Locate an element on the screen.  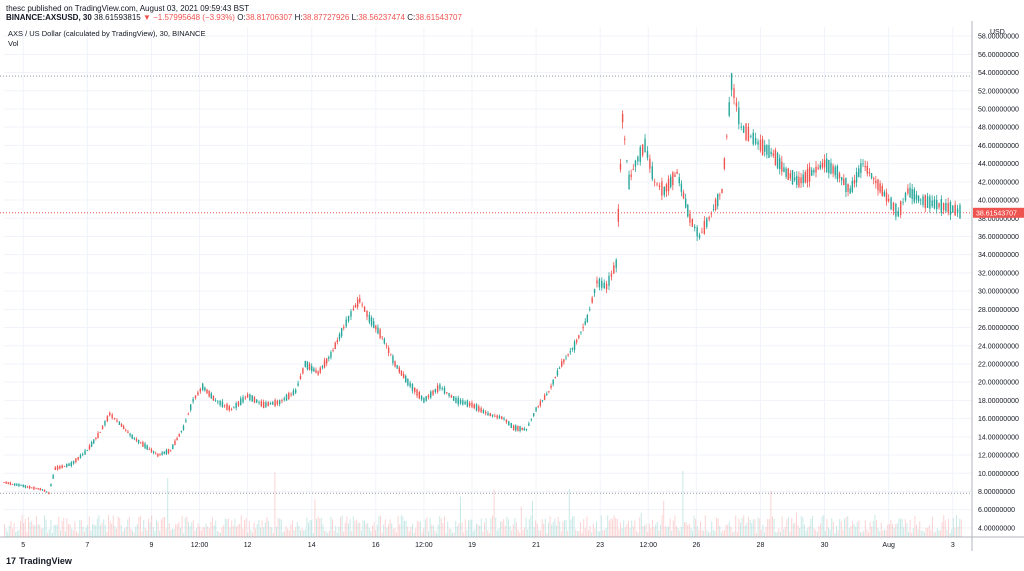
y-tick-label: 28.00000000 is located at coordinates (998, 310).